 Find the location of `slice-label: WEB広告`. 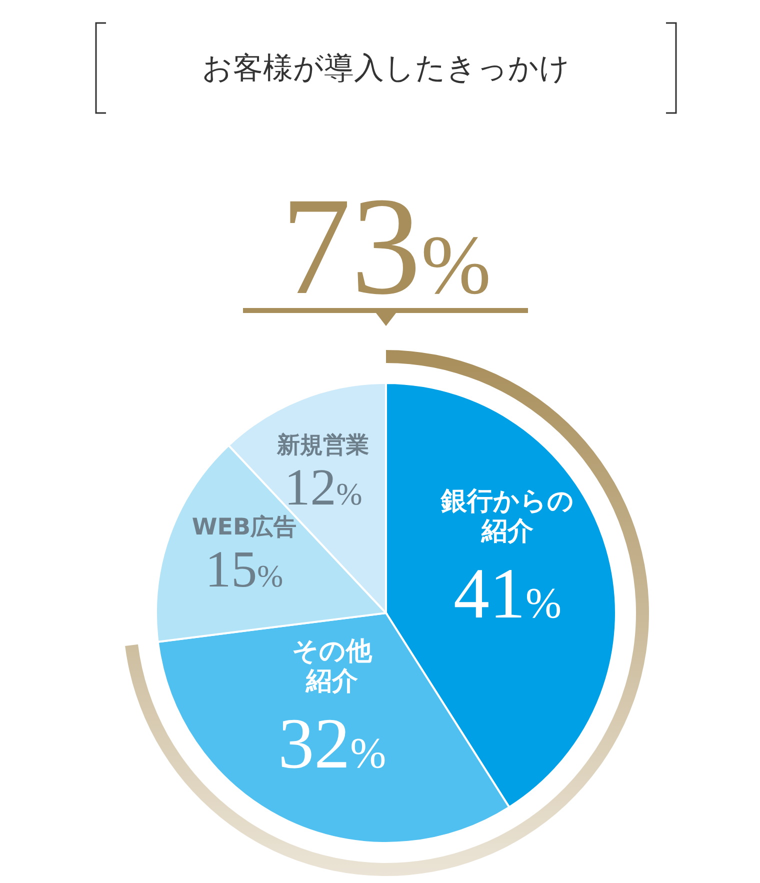

slice-label: WEB広告 is located at coordinates (244, 526).